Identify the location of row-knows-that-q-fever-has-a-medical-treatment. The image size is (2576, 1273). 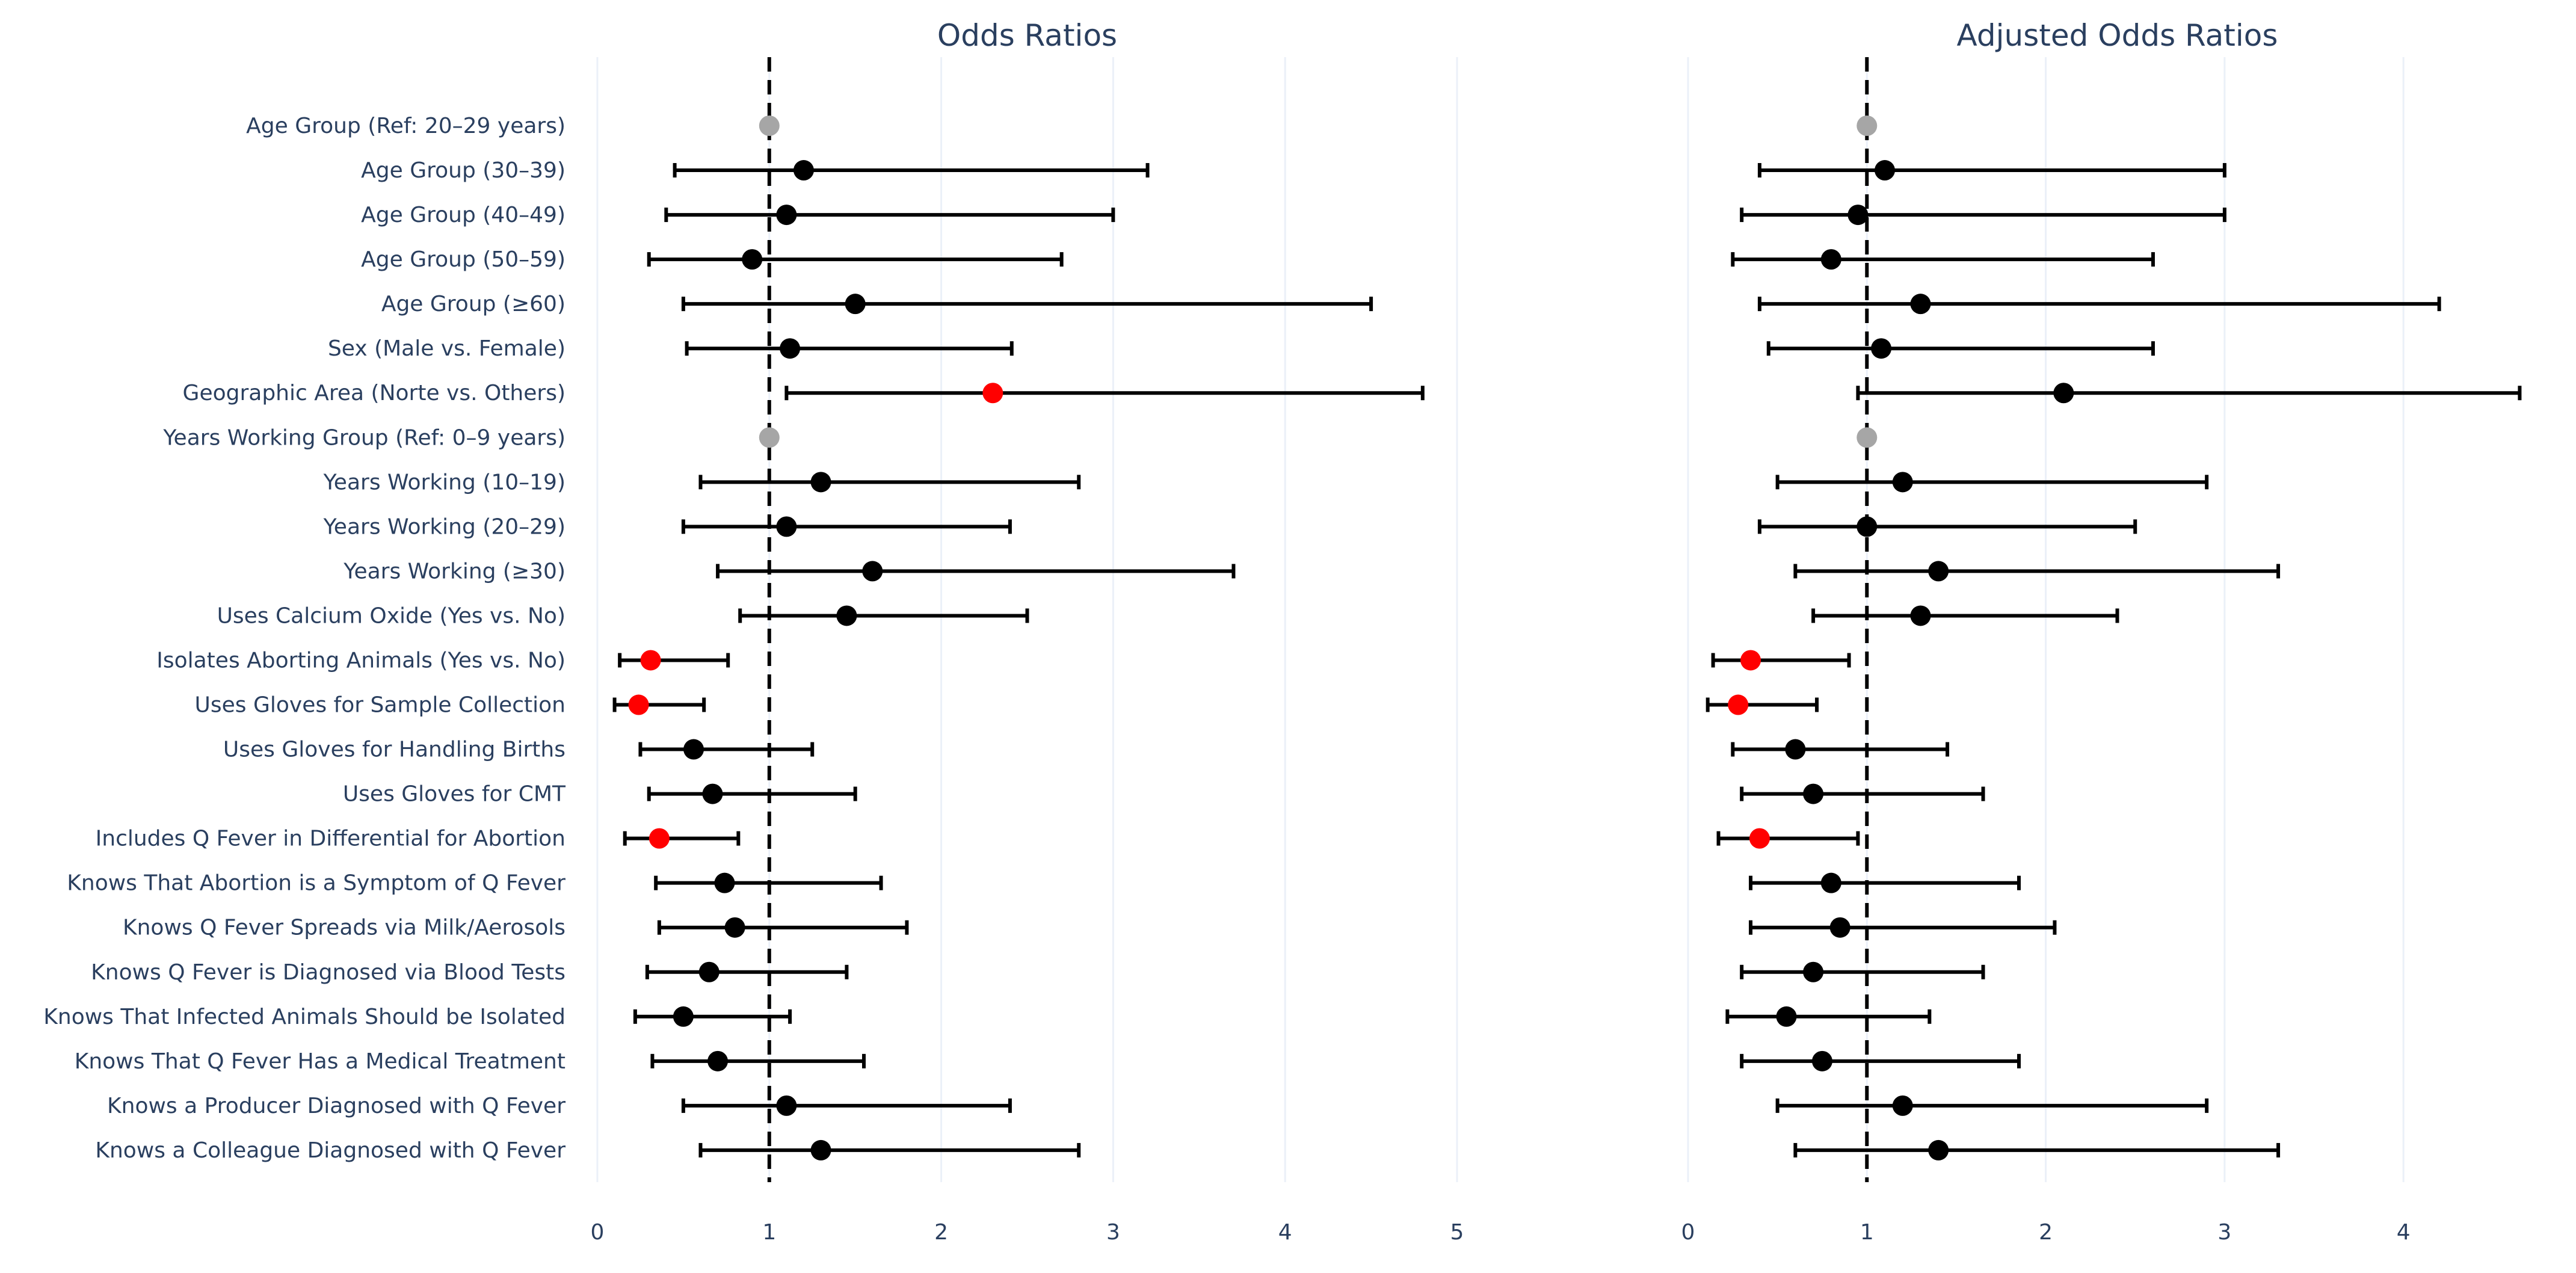
(1880, 1060).